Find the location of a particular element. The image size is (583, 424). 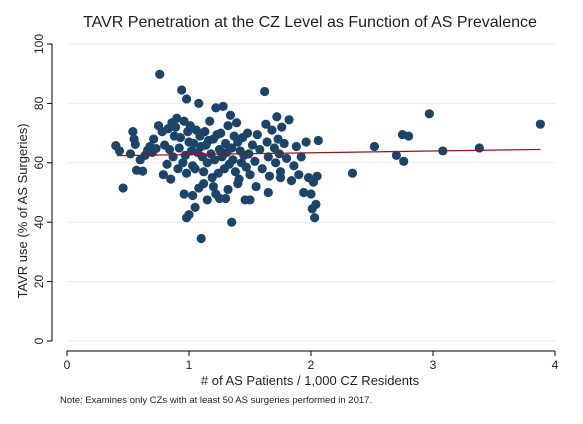

y-tick-label-40: 40 is located at coordinates (39, 222).